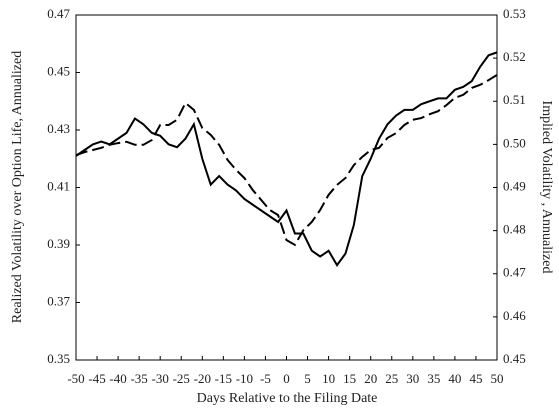  I want to click on x-tick-label: -10, so click(244, 378).